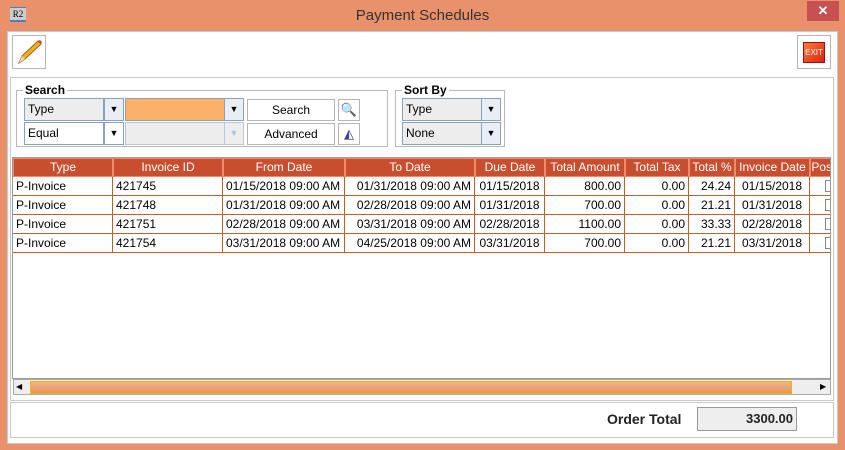  Describe the element at coordinates (45, 90) in the screenshot. I see `search-legend: Search` at that location.